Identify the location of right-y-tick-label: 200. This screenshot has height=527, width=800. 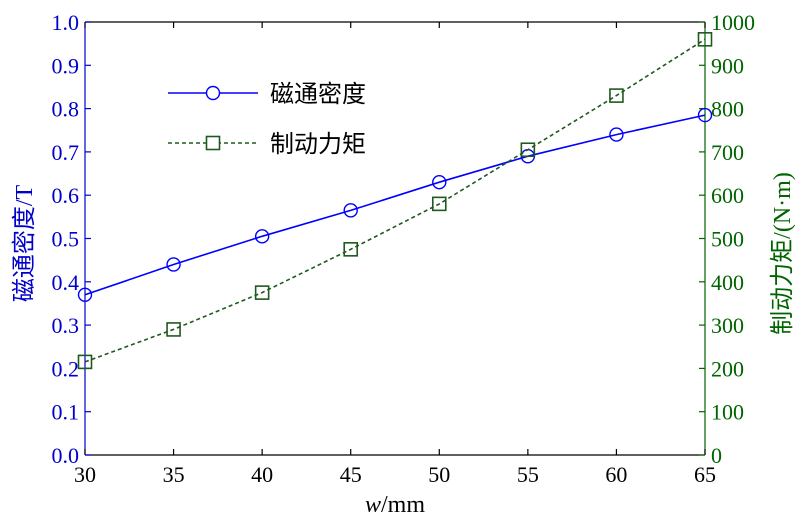
(727, 368).